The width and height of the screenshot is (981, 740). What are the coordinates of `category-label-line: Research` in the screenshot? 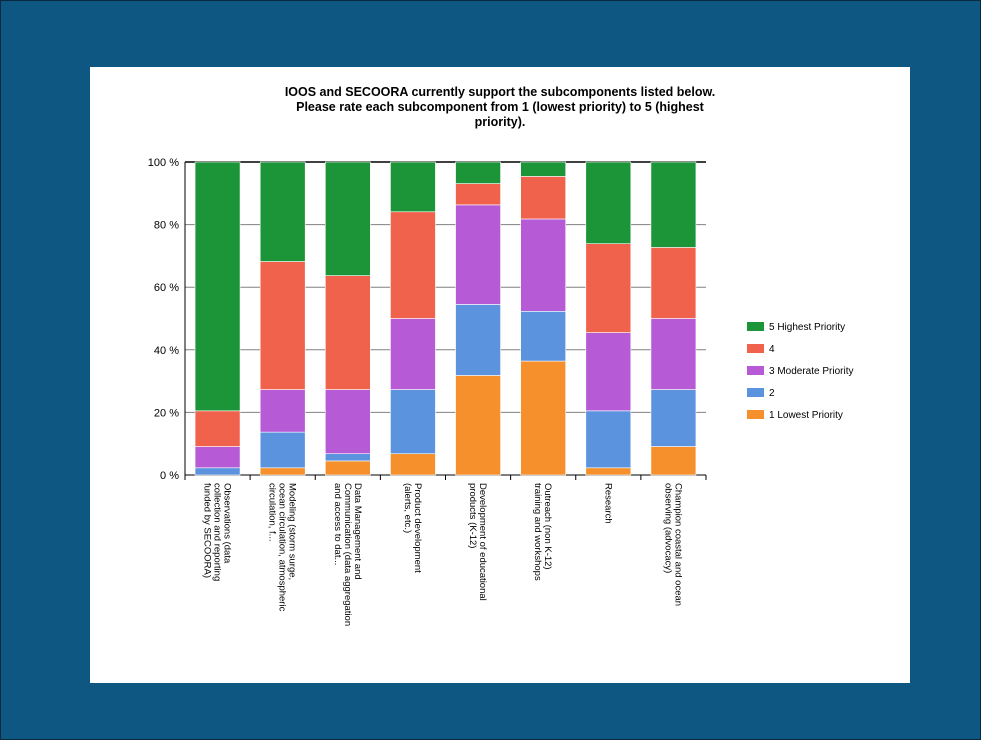 It's located at (607, 503).